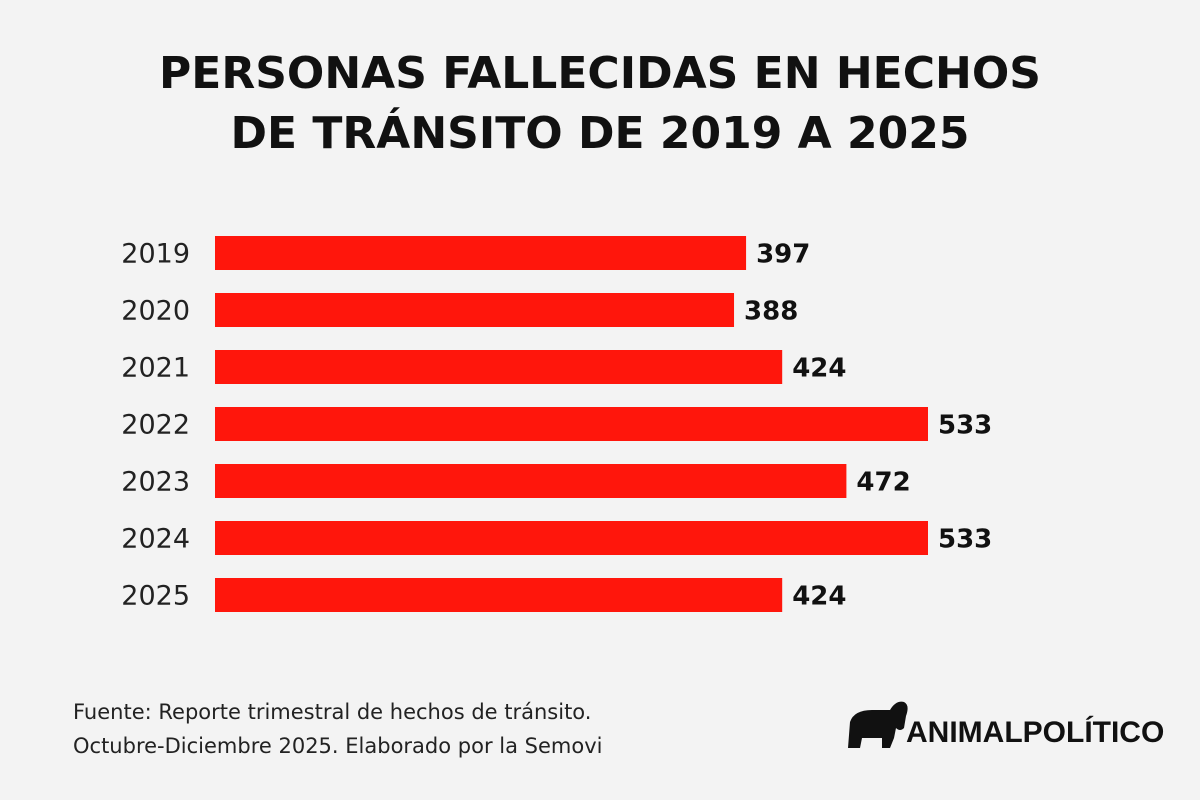 The image size is (1200, 800). Describe the element at coordinates (155, 596) in the screenshot. I see `y-tick-label: 2025` at that location.